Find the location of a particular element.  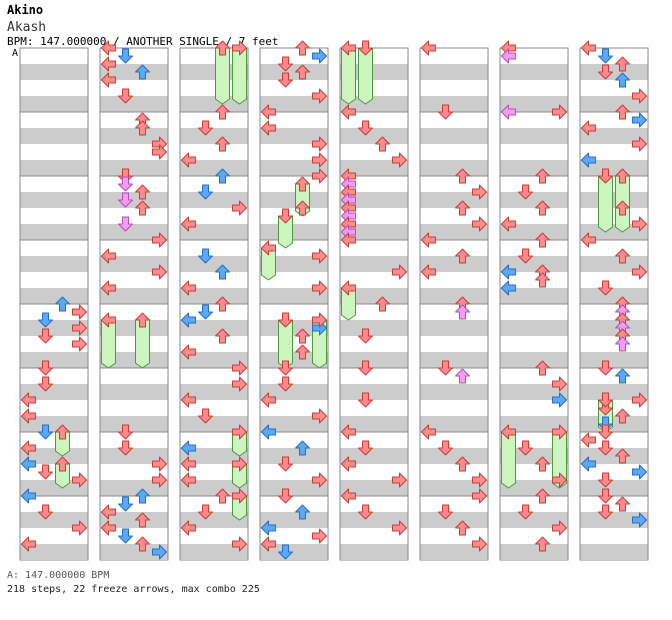

freeze-arrow-right is located at coordinates (239, 76).